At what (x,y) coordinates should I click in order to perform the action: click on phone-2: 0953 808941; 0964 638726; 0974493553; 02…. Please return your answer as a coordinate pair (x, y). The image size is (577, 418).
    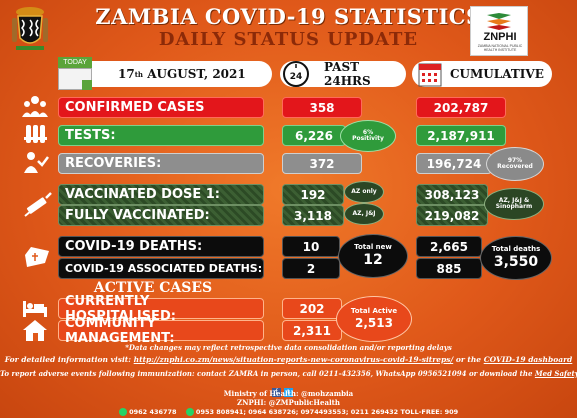
    Looking at the image, I should click on (327, 412).